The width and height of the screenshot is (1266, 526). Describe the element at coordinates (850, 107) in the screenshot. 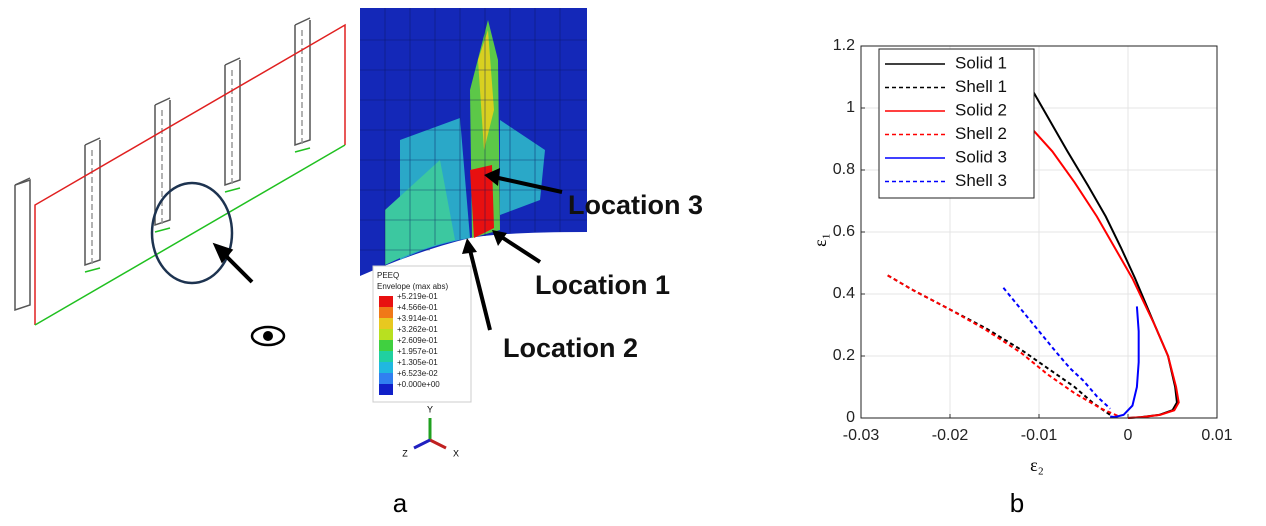

I see `y-tick-label: 1` at that location.